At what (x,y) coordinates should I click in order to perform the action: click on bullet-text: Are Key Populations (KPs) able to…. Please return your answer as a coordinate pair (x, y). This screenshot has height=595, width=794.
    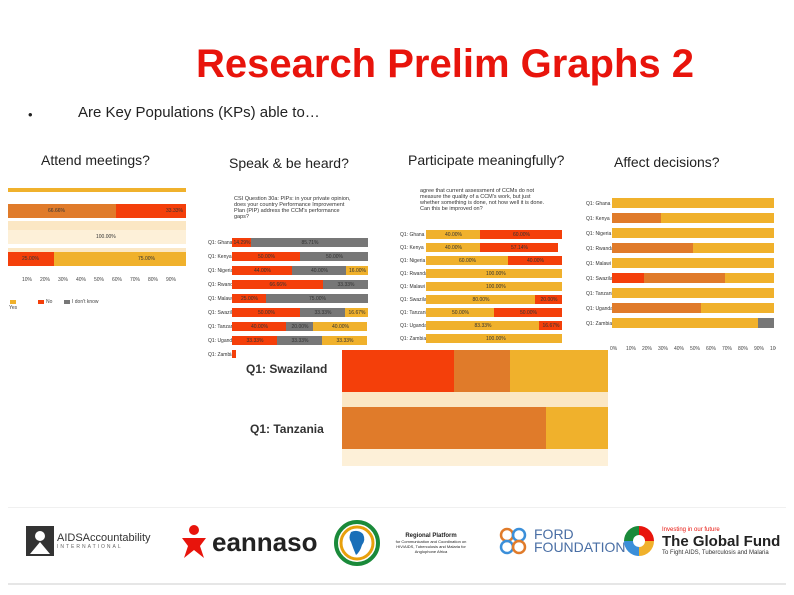
    Looking at the image, I should click on (199, 112).